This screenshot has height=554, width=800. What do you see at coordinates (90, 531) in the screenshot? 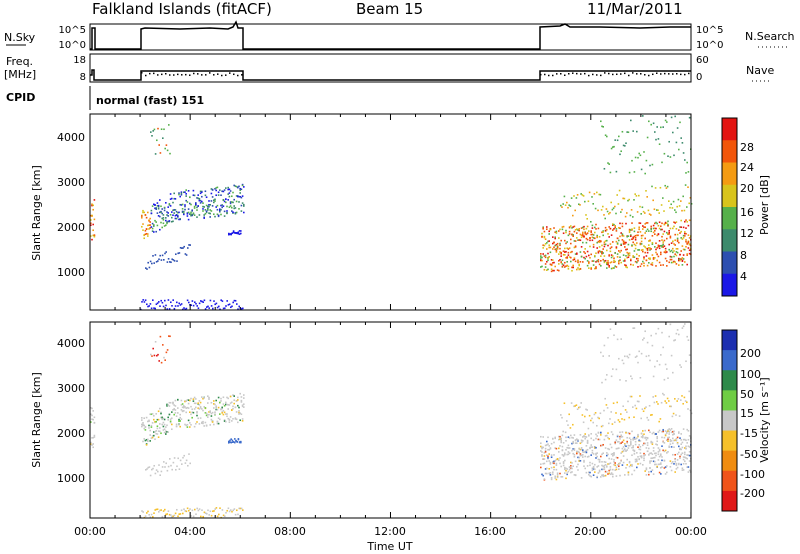
I see `xtick-label-0: 00:00` at bounding box center [90, 531].